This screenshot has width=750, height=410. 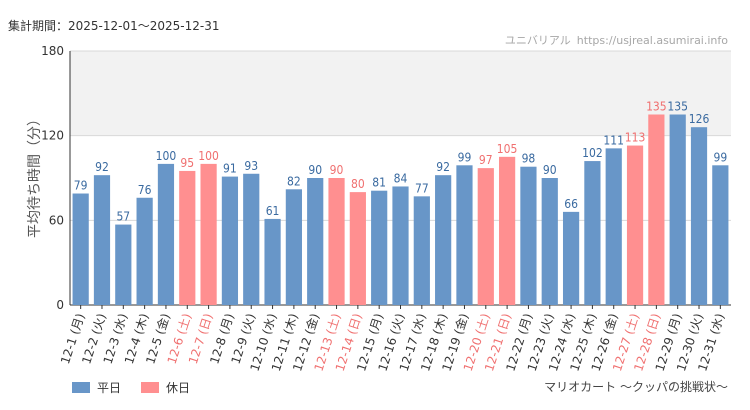 I want to click on source-credit: ユニバリアル https://usjreal.asumirai.info, so click(x=616, y=40).